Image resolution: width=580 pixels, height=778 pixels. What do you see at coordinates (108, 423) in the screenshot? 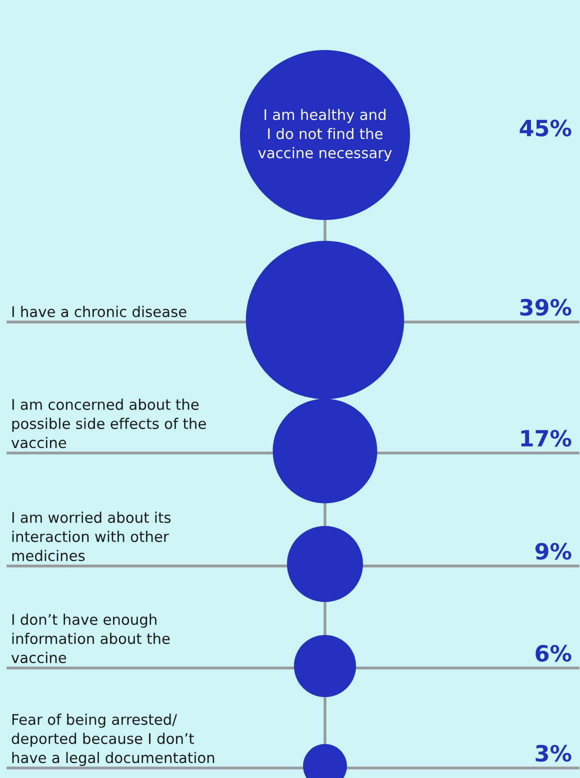
I see `category-label: I am concerned about the possible side effects of the vaccine` at bounding box center [108, 423].